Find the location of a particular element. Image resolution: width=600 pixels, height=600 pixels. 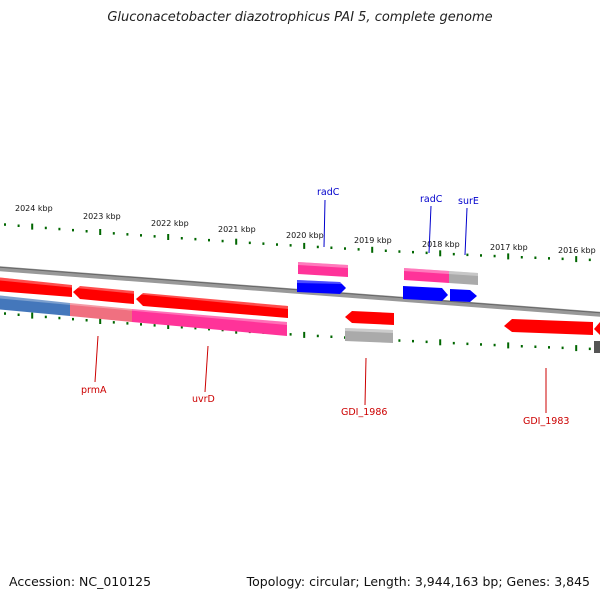

scale-label: 2023 kbp is located at coordinates (102, 216).